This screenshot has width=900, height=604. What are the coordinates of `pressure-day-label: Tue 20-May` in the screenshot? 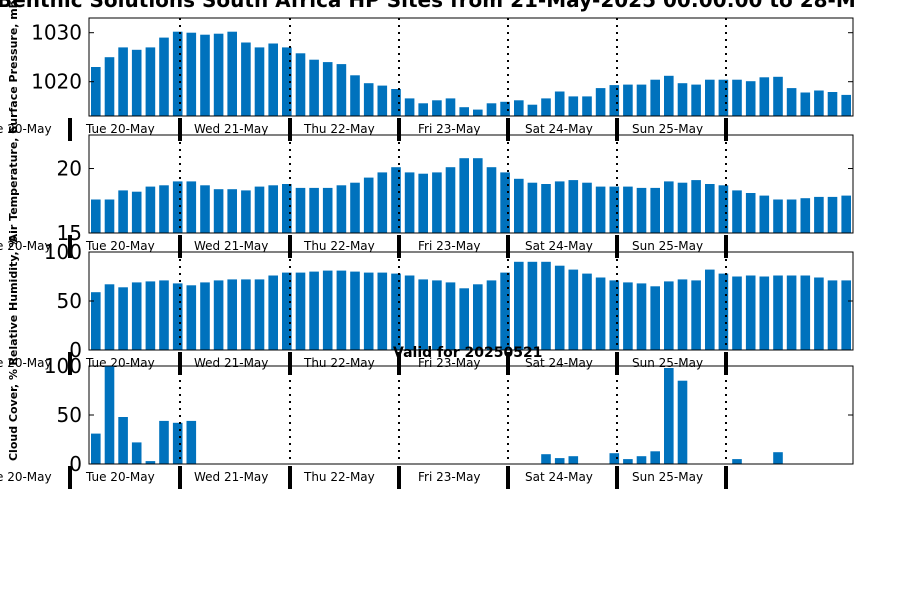 It's located at (120, 129).